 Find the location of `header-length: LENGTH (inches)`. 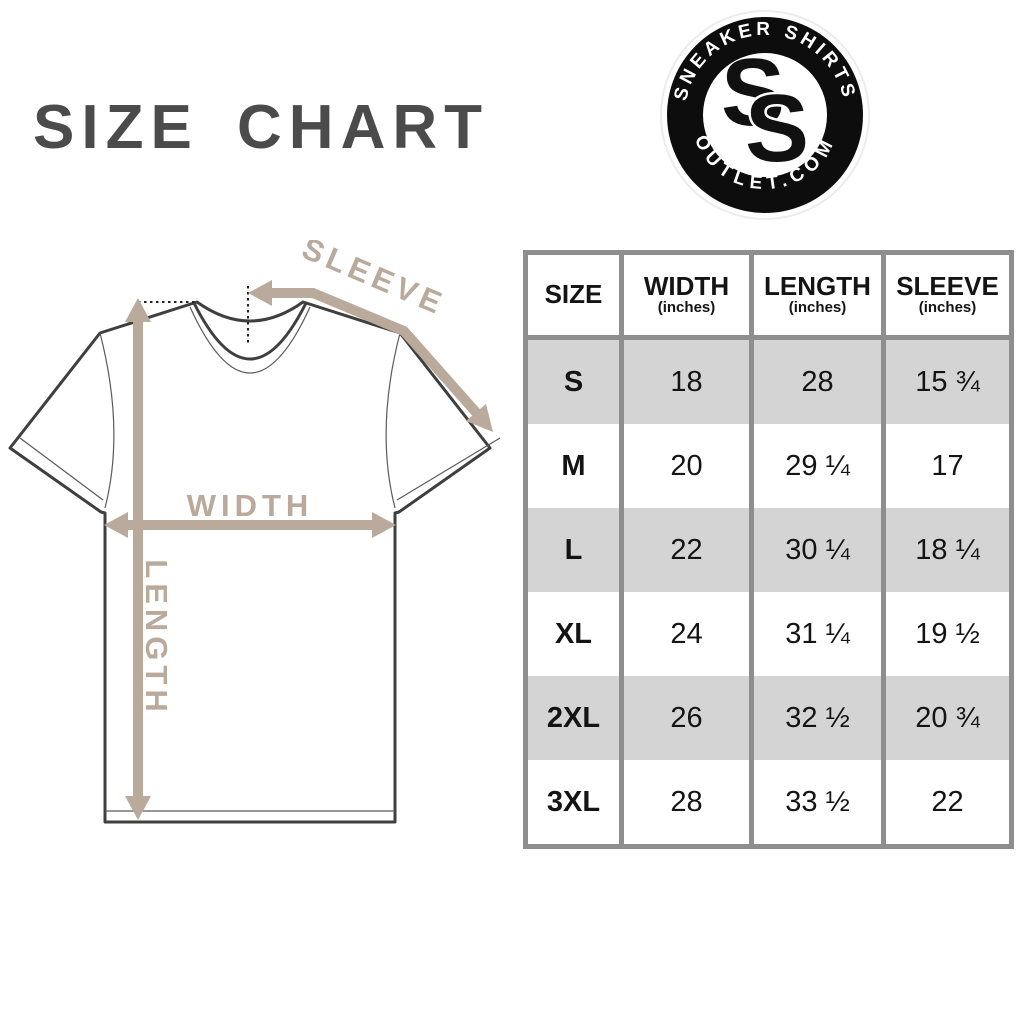

header-length: LENGTH (inches) is located at coordinates (817, 295).